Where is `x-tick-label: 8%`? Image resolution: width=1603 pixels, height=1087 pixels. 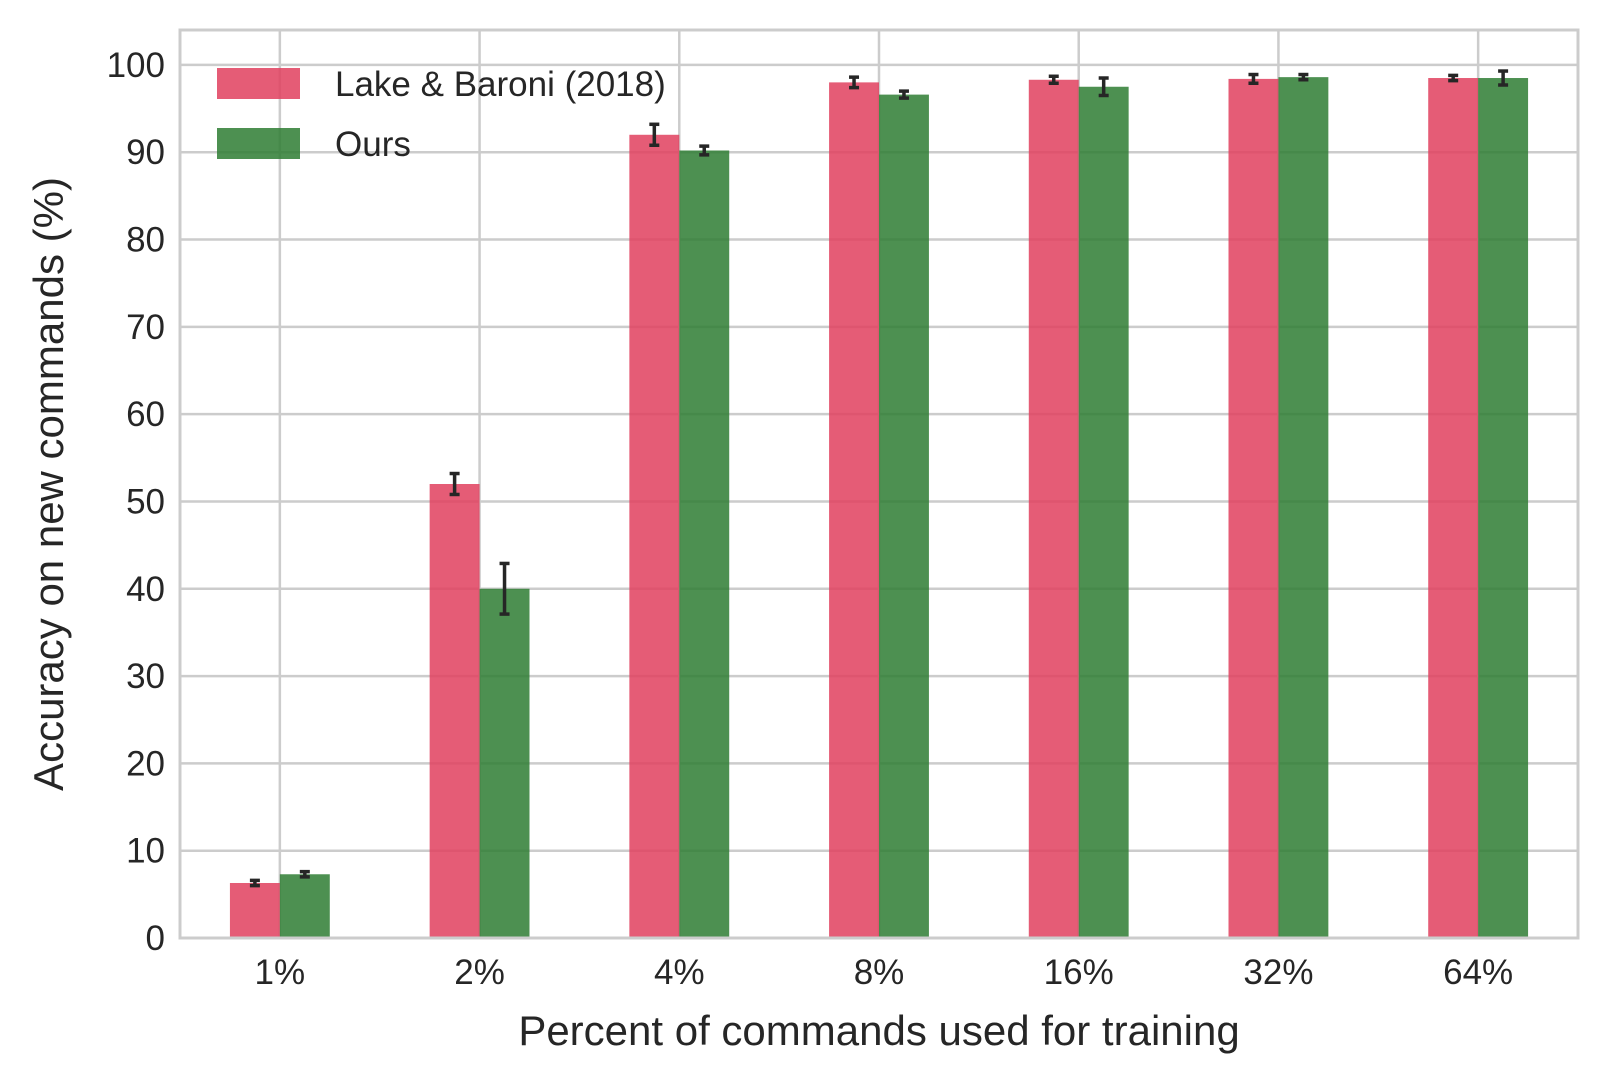
x-tick-label: 8% is located at coordinates (879, 972).